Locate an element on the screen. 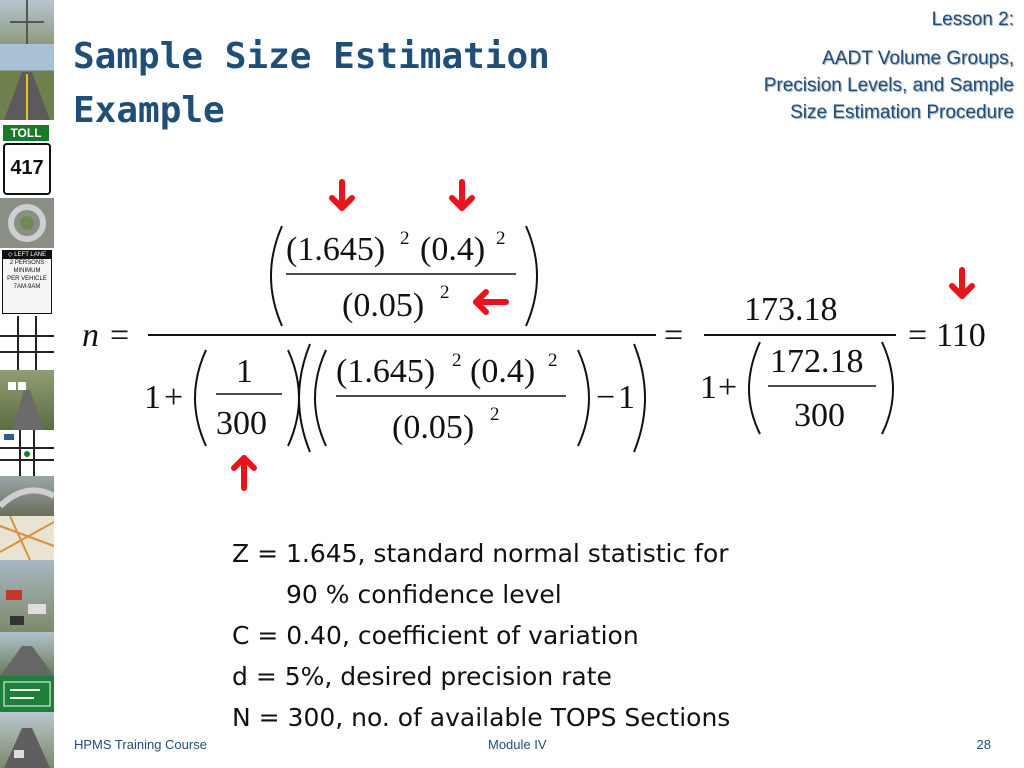 The width and height of the screenshot is (1024, 768). den-one: 1 is located at coordinates (152, 397).